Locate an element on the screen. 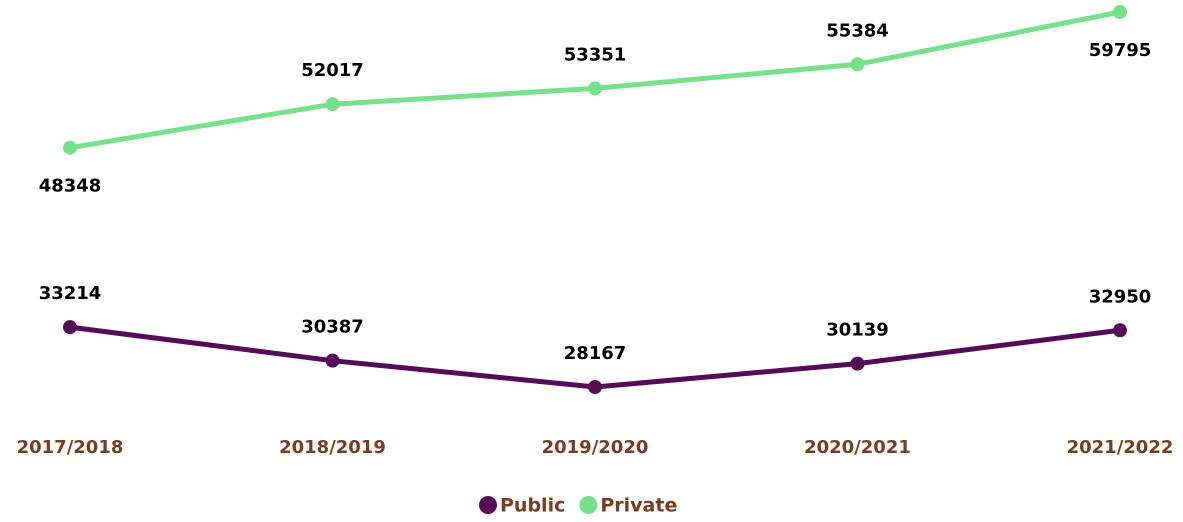 This screenshot has height=522, width=1183. data-label: 32950 is located at coordinates (1120, 296).